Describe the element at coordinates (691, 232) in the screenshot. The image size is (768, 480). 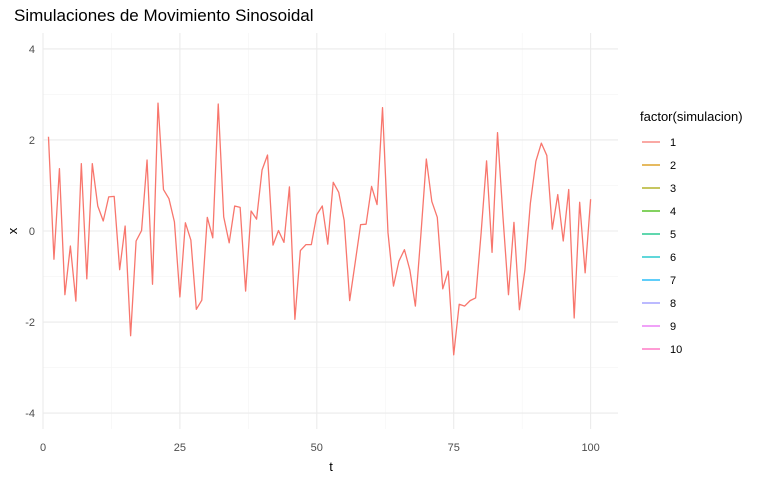
I see `legend: factor(simulacion) 1 2 3 4 5 6 7 8 9 10` at that location.